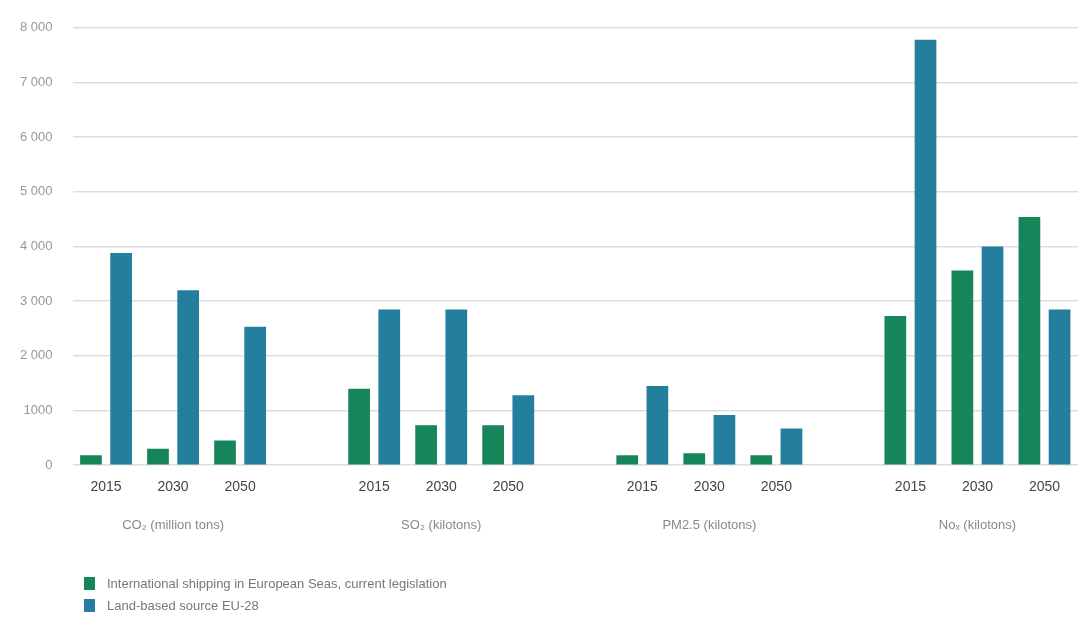  I want to click on y-tick-label: 4 000, so click(36, 246).